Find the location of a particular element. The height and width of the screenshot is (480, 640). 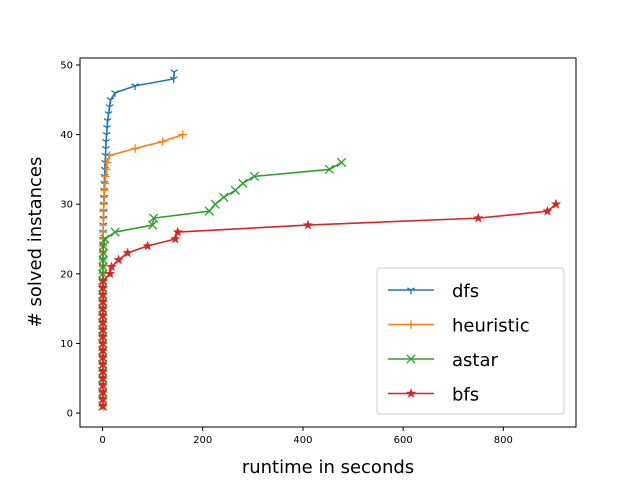

y-tick-label: 30 is located at coordinates (66, 205).